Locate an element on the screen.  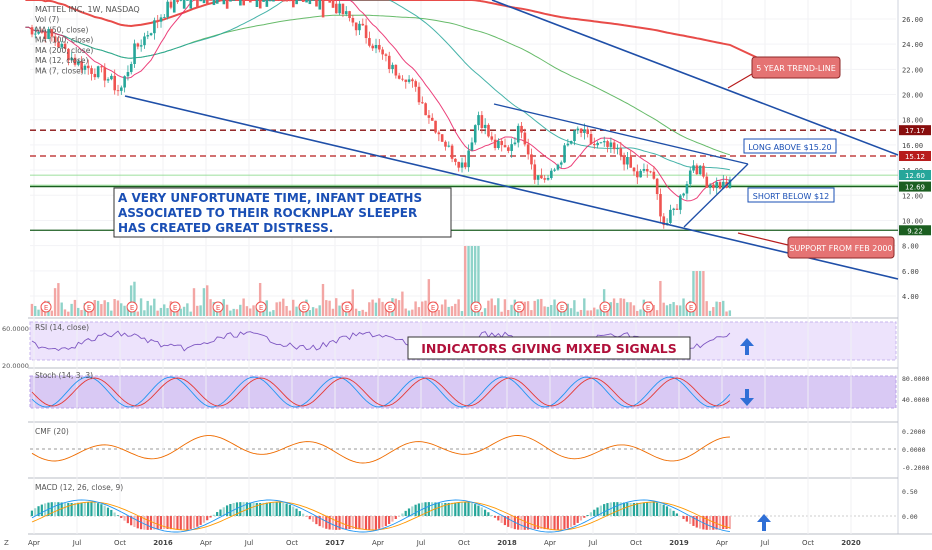
triangle-top-line is located at coordinates (621, 134).